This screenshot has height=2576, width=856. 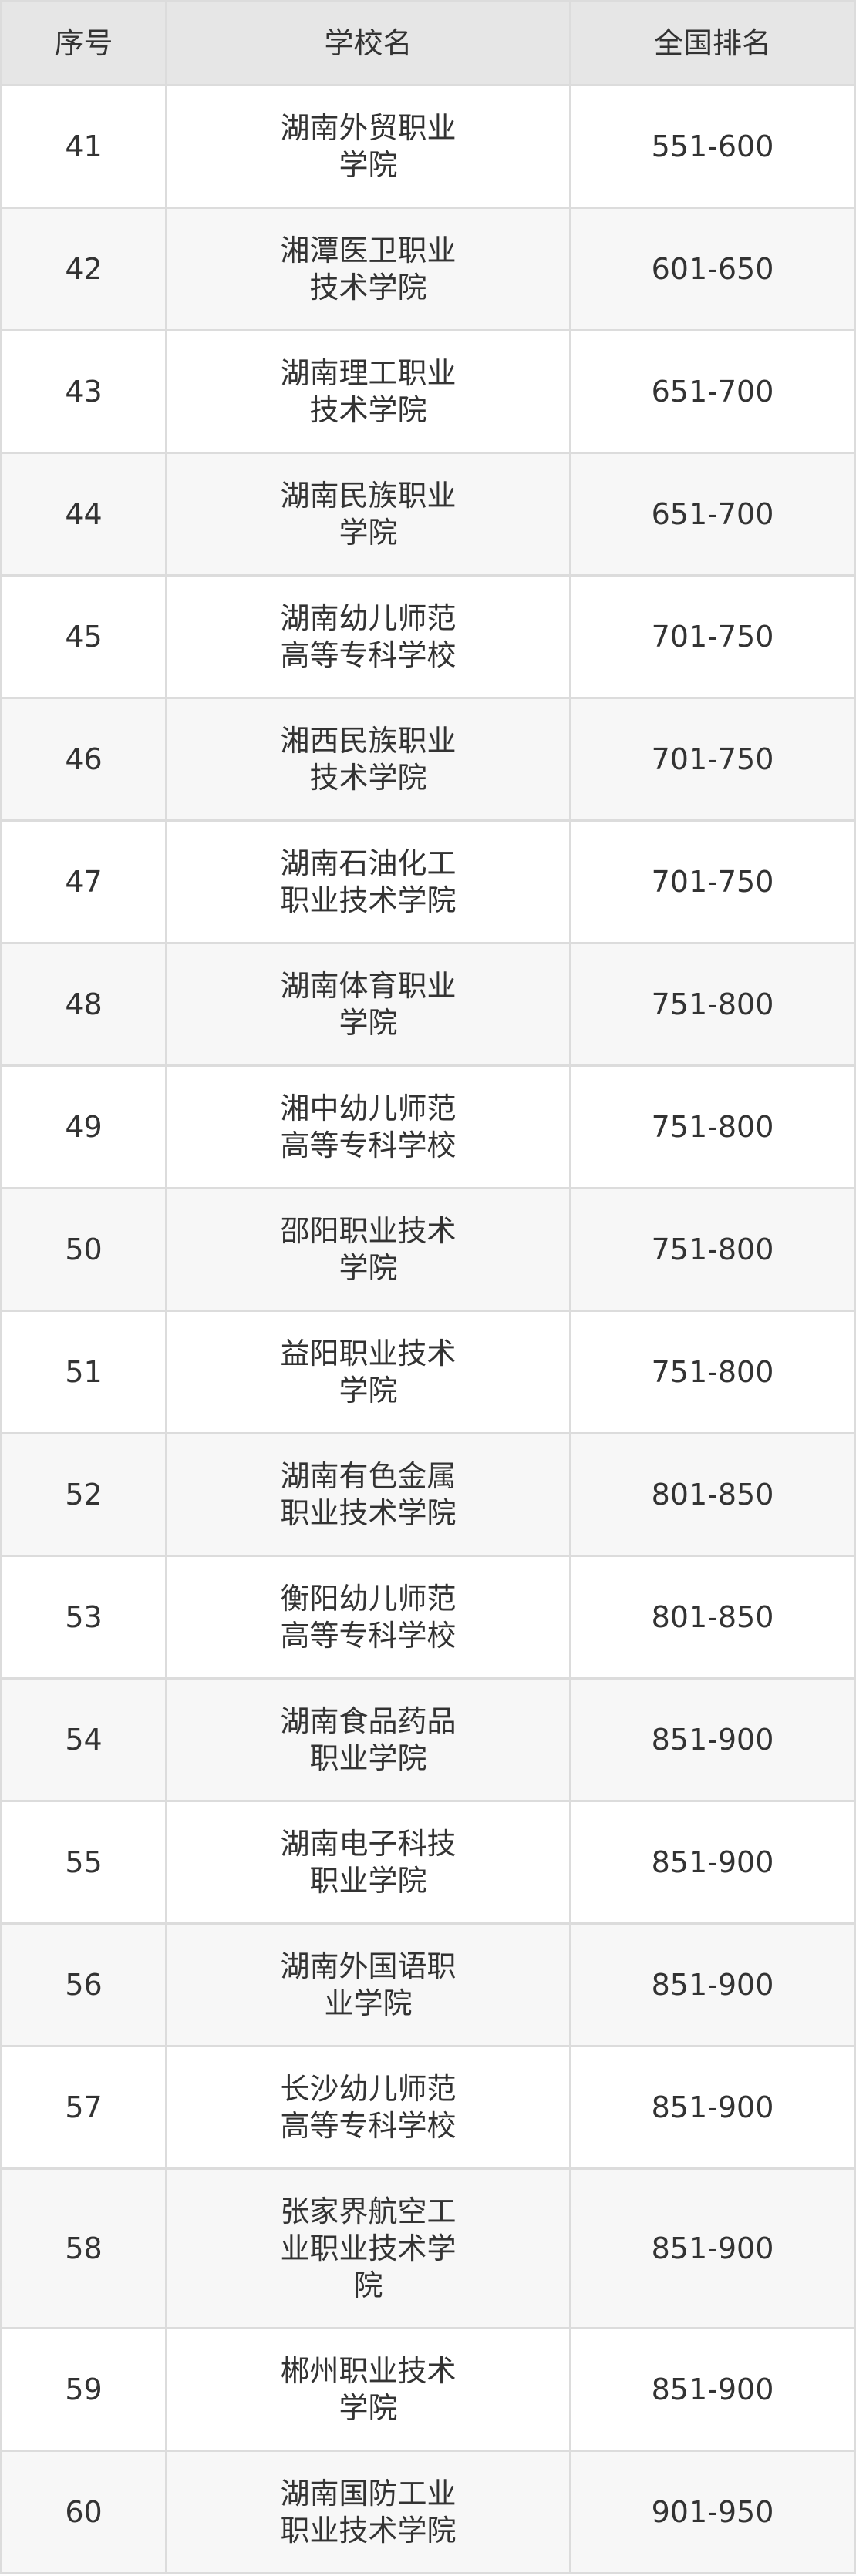 I want to click on national-rank: 601-650, so click(x=712, y=269).